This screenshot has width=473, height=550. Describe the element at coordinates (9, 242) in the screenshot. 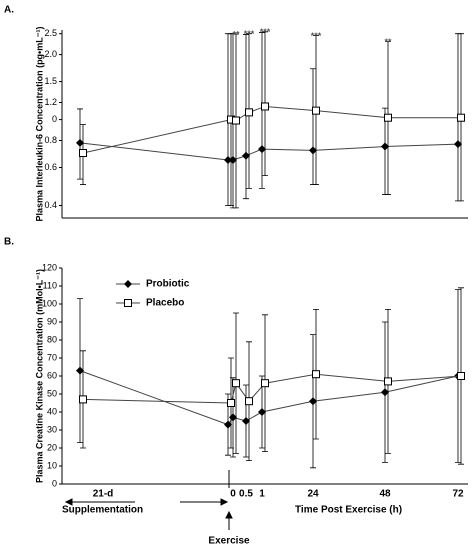

I see `panel-label: B.` at that location.